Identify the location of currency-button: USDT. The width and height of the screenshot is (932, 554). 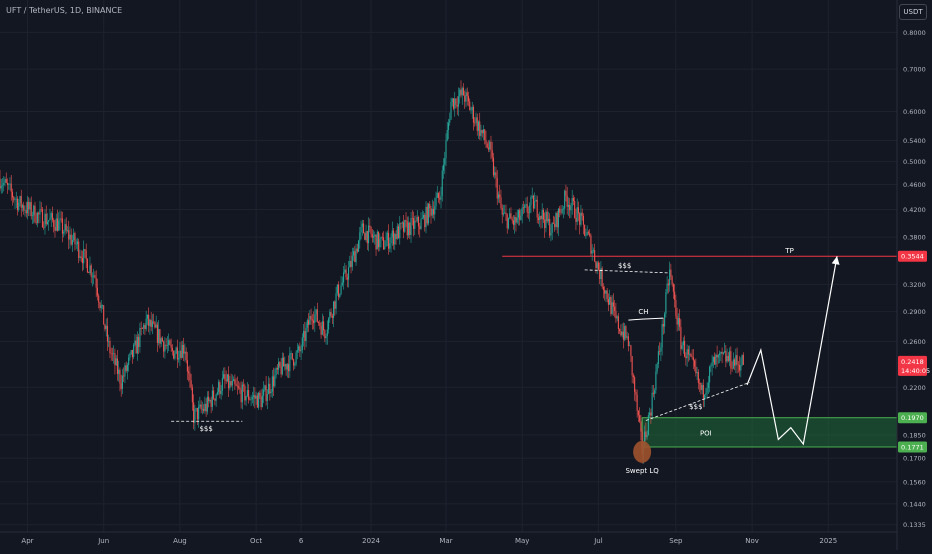
(913, 12).